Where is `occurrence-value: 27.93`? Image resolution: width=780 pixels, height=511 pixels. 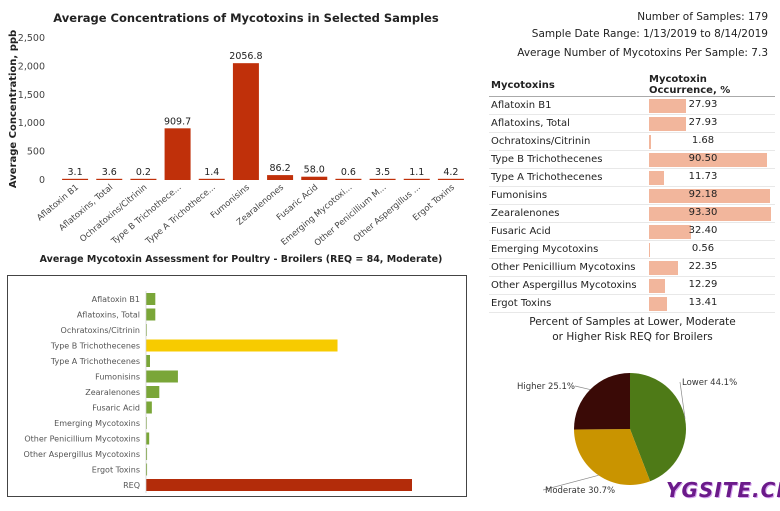
occurrence-value: 27.93 is located at coordinates (703, 122).